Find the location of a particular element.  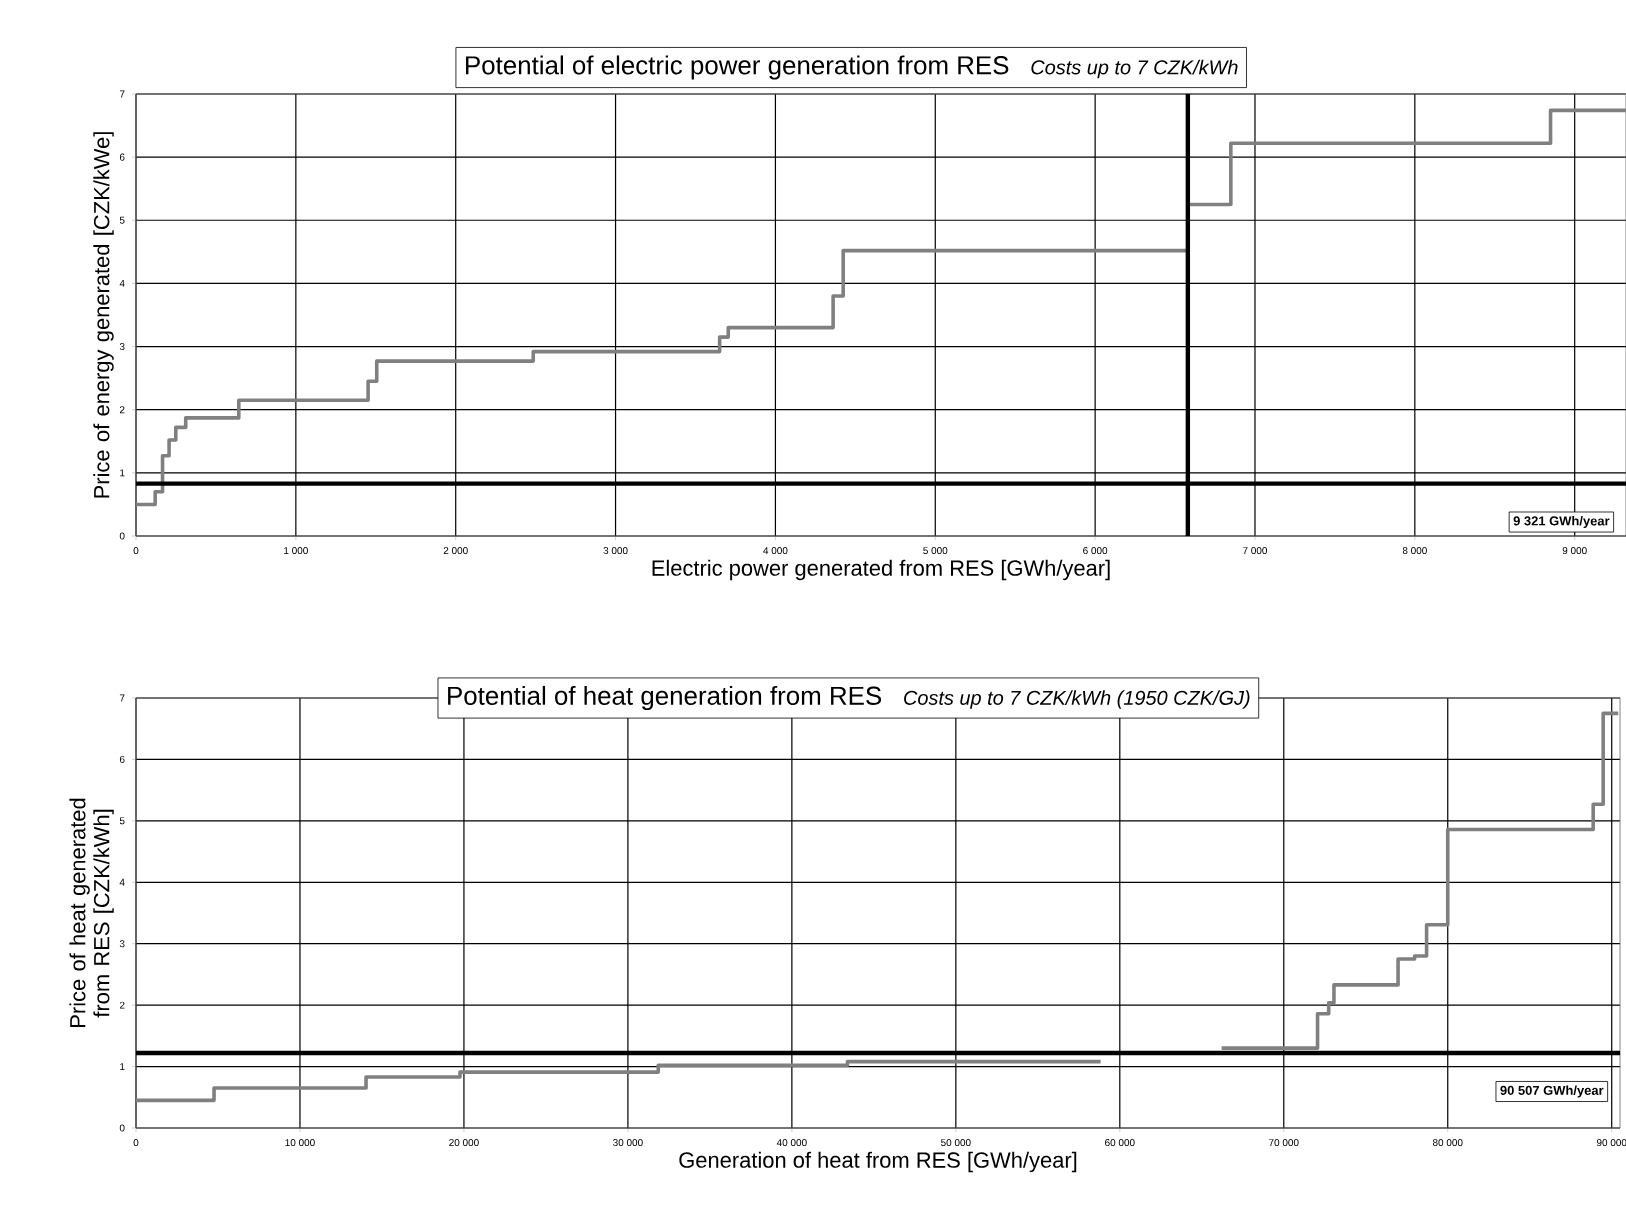

chart-title: Potential of heat generation from RES is located at coordinates (665, 698).